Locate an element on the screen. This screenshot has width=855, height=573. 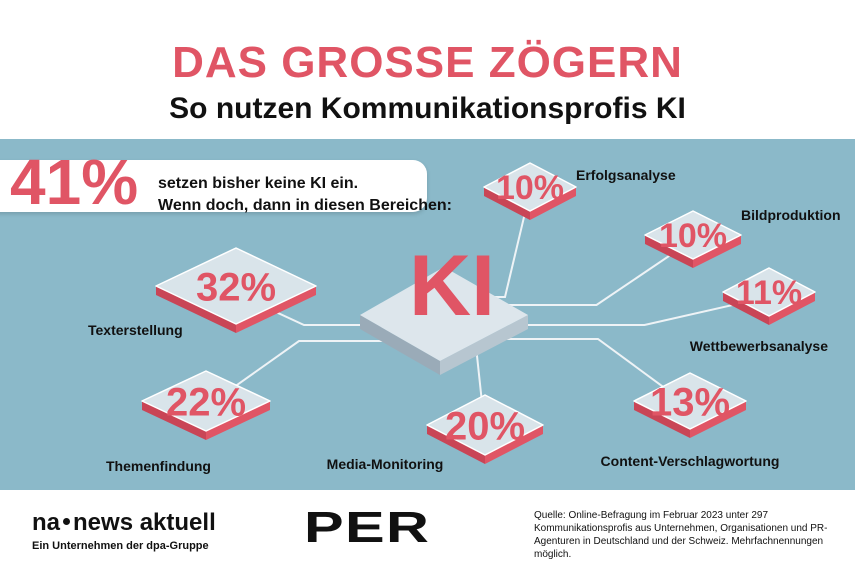
tile-content-verschlagwortung: 13% is located at coordinates (690, 405).